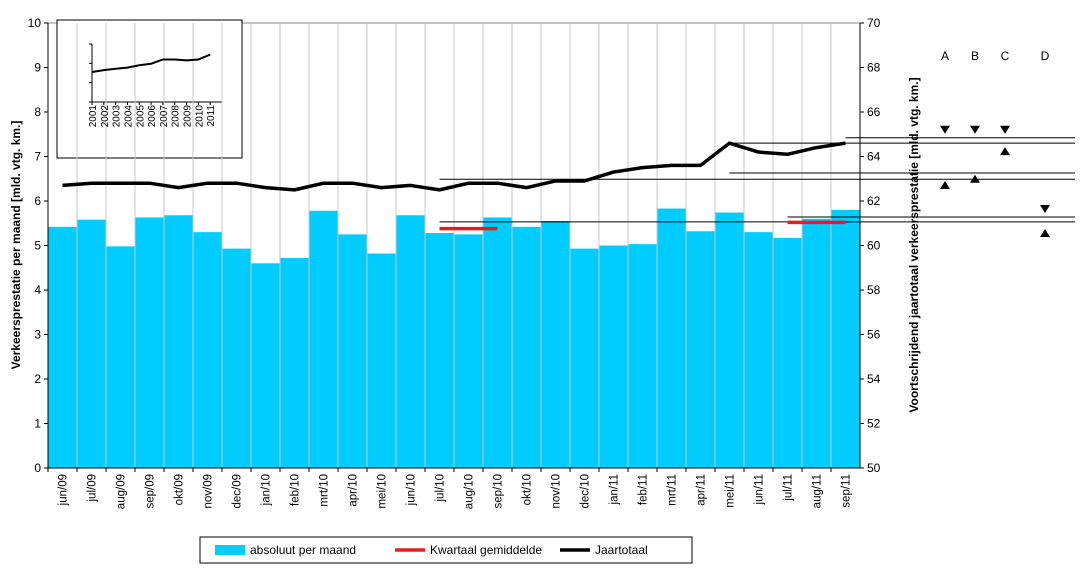 This screenshot has height=577, width=1086. I want to click on inset-x-label: 2007, so click(164, 116).